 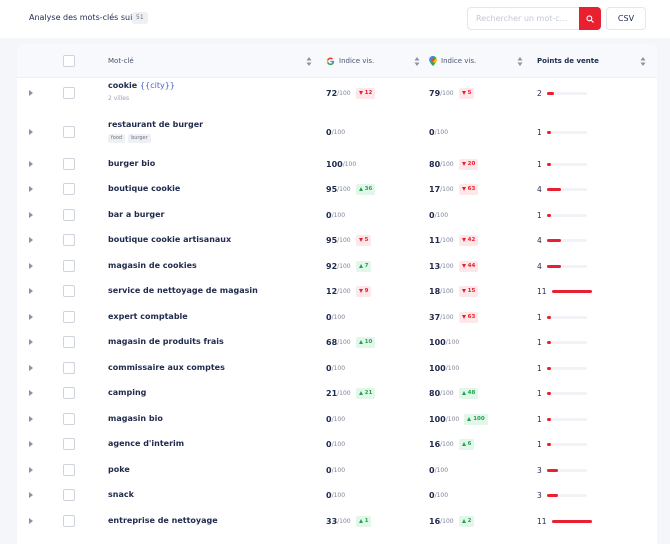 I want to click on keyword-text: bar a burger, so click(x=136, y=214).